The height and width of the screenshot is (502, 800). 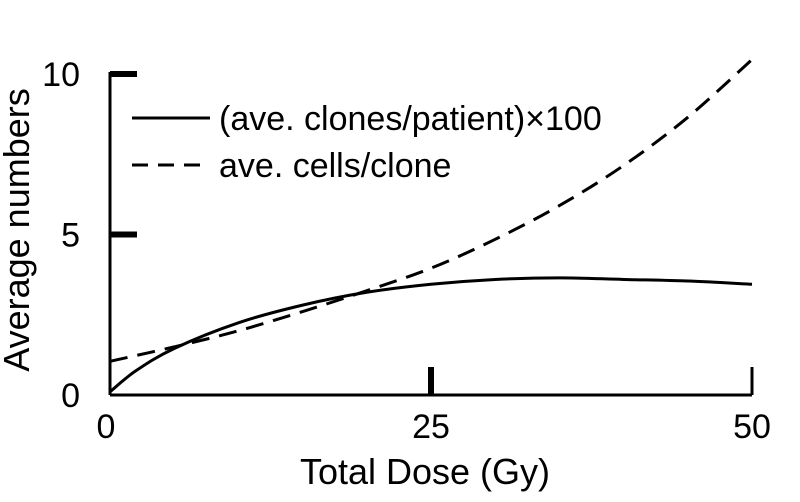 What do you see at coordinates (61, 75) in the screenshot?
I see `y-tick-label: 10` at bounding box center [61, 75].